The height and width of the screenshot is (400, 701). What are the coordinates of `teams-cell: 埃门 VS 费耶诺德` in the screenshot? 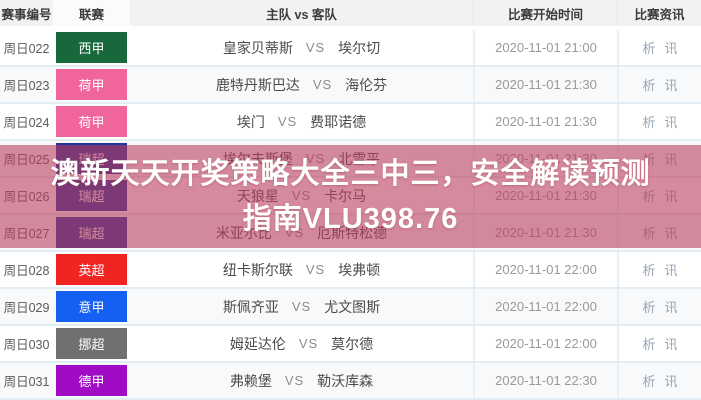 It's located at (301, 121).